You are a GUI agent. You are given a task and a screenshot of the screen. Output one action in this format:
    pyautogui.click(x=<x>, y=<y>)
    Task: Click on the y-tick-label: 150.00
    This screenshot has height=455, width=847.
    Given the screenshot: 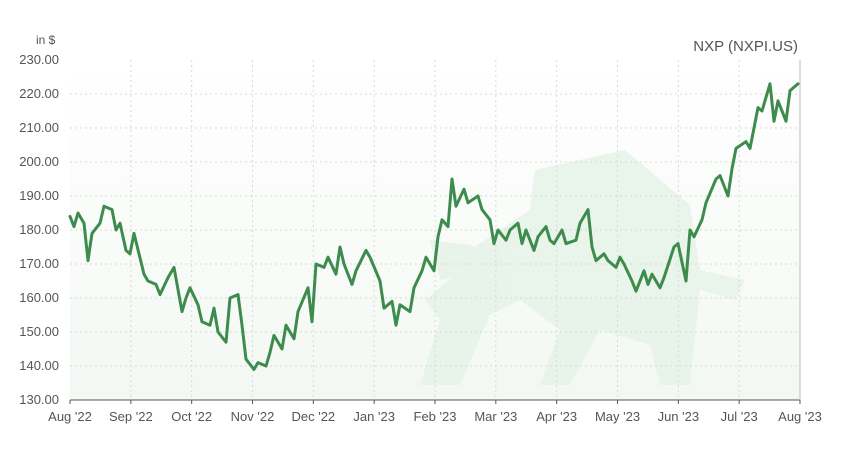 What is the action you would take?
    pyautogui.click(x=39, y=331)
    